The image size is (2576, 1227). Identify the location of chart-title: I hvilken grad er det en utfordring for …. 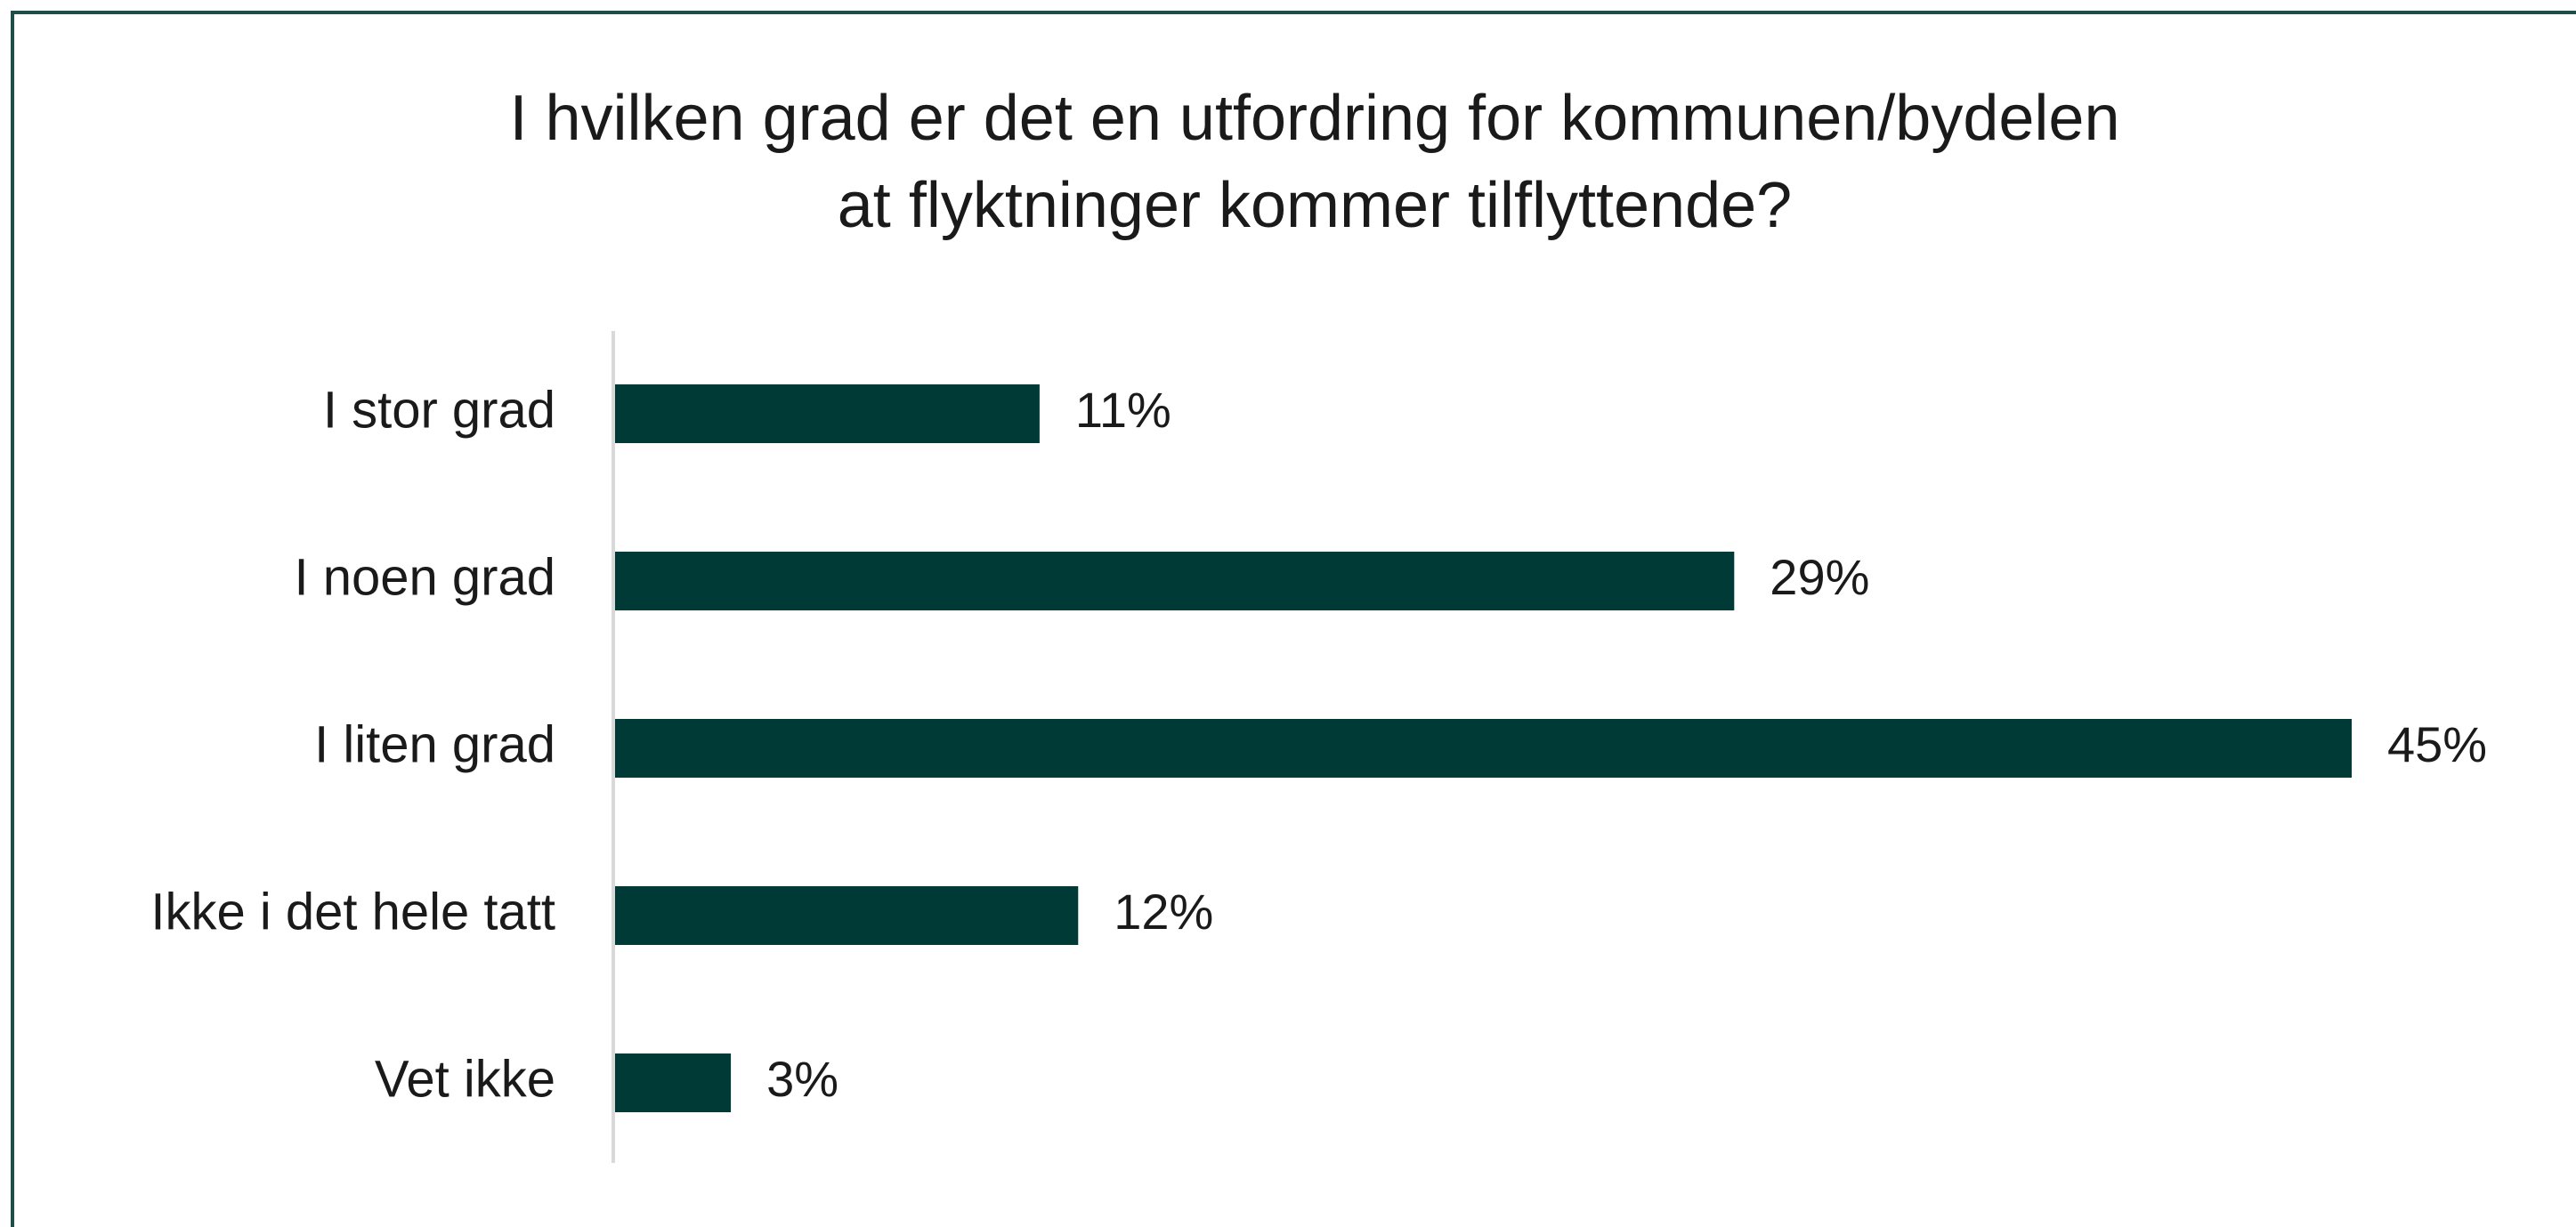
(1314, 118).